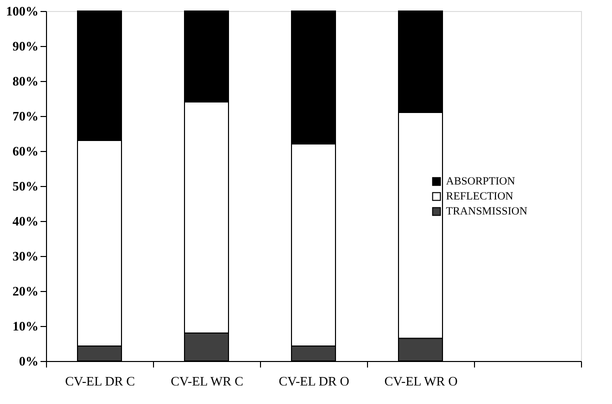  I want to click on y-tick-label: 60%, so click(25, 151).